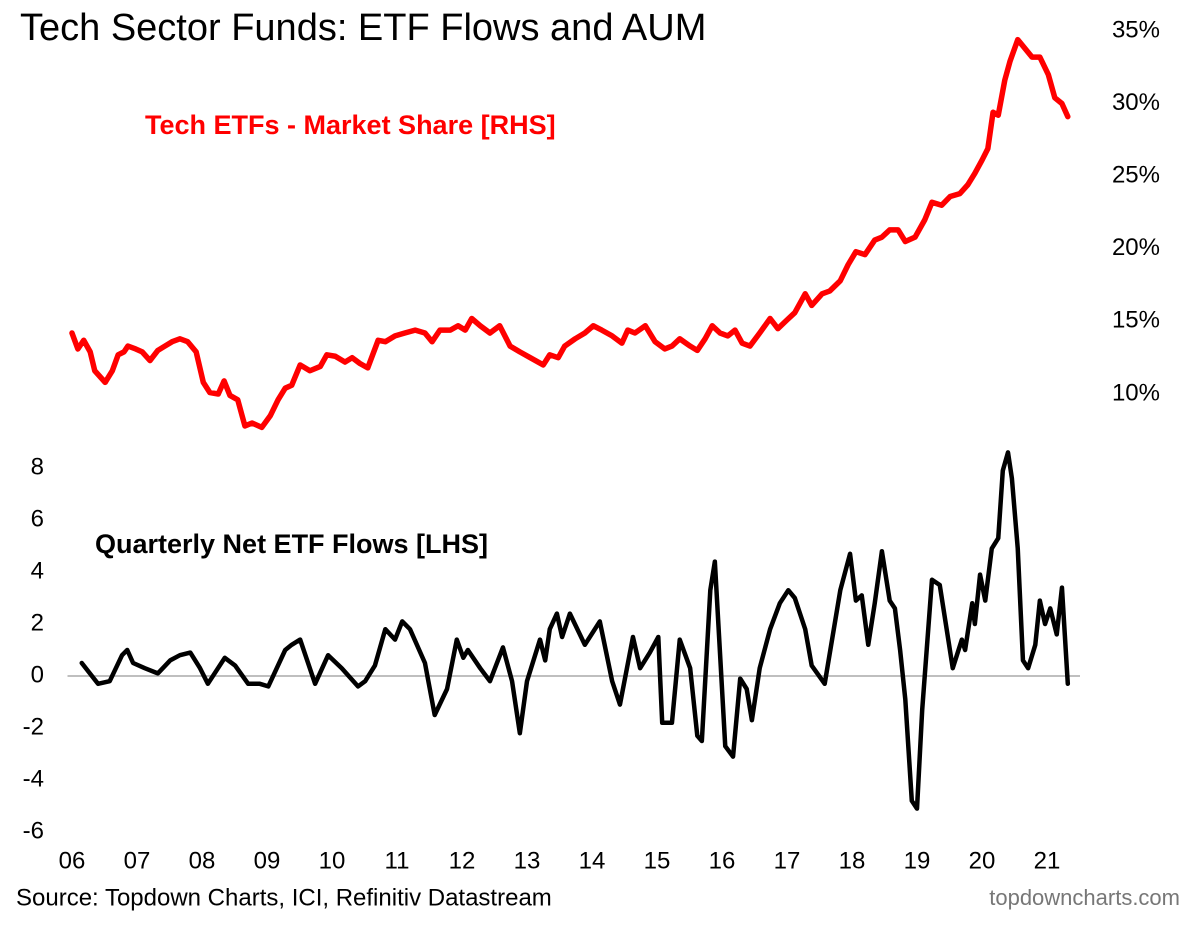 The width and height of the screenshot is (1187, 925). What do you see at coordinates (332, 860) in the screenshot?
I see `x-tick-label: 10` at bounding box center [332, 860].